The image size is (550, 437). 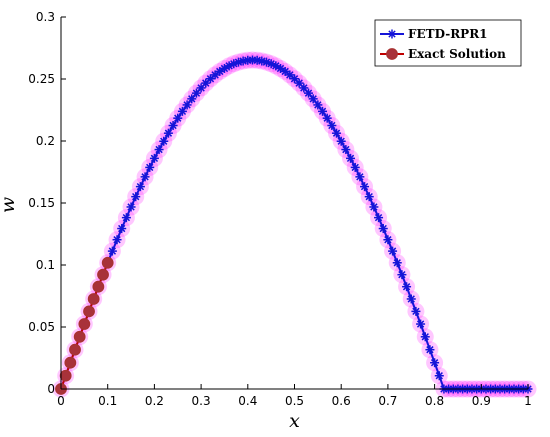 What do you see at coordinates (247, 401) in the screenshot?
I see `x-tick-label: 0.4` at bounding box center [247, 401].